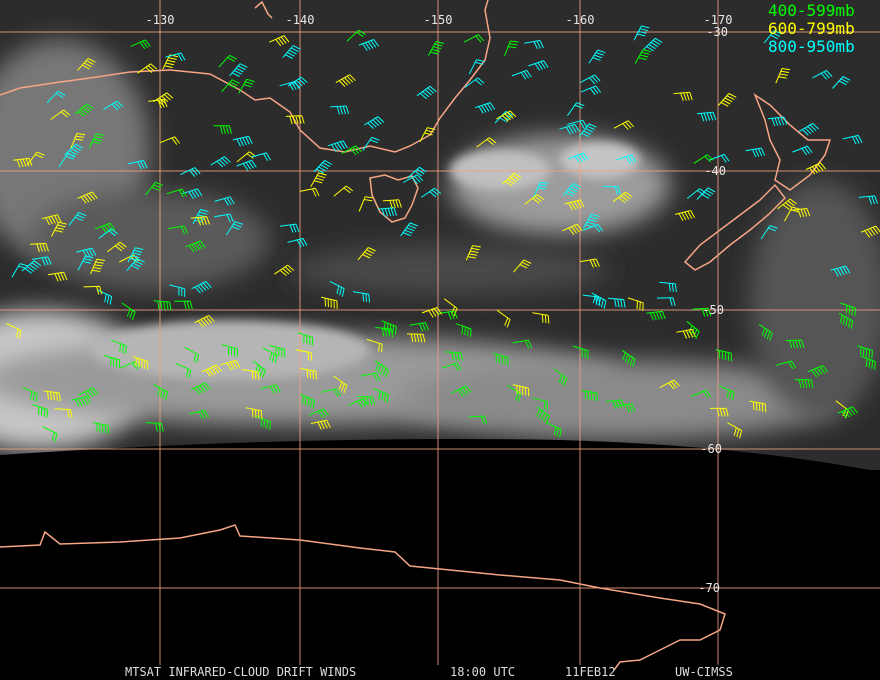 This screenshot has height=680, width=880. What do you see at coordinates (438, 20) in the screenshot?
I see `longitude-label: -150` at bounding box center [438, 20].